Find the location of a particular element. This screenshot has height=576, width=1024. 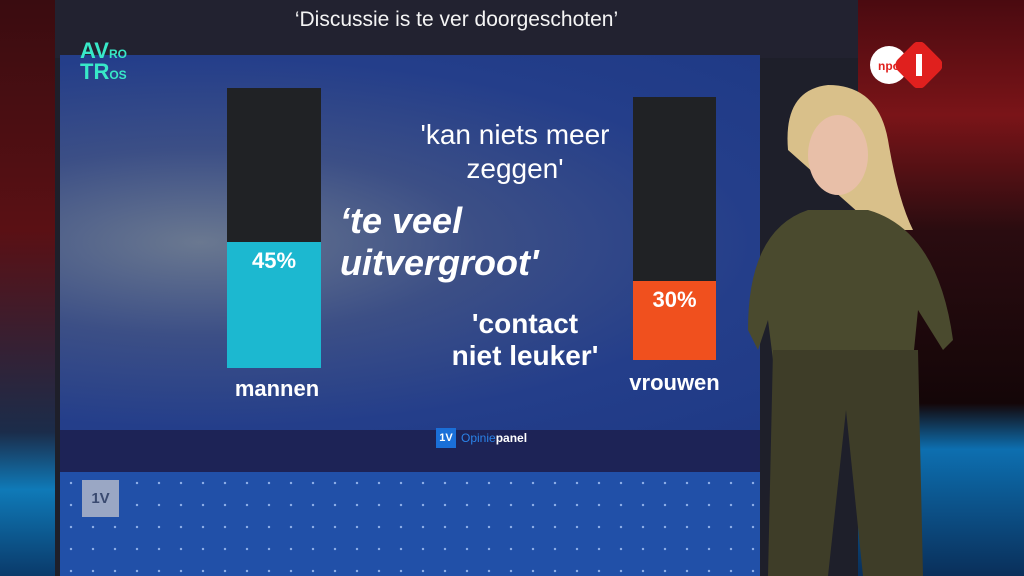

brand-part-a: Opinie is located at coordinates (478, 438).